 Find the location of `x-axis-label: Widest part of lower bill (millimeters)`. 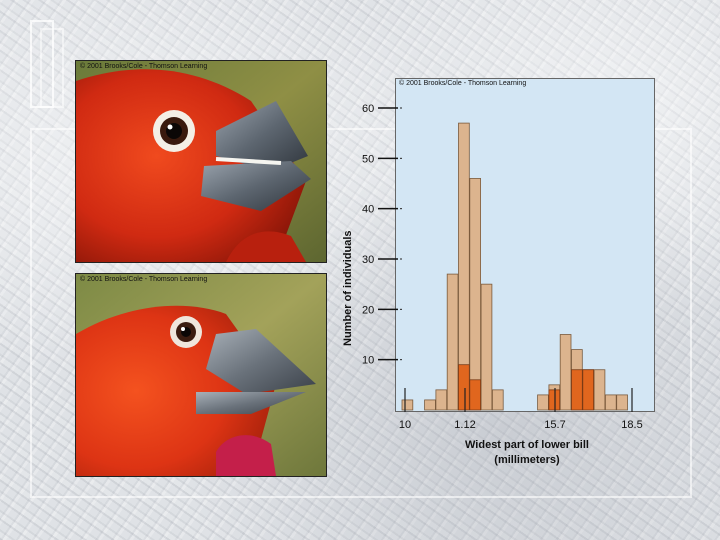

x-axis-label: Widest part of lower bill (millimeters) is located at coordinates (527, 453).